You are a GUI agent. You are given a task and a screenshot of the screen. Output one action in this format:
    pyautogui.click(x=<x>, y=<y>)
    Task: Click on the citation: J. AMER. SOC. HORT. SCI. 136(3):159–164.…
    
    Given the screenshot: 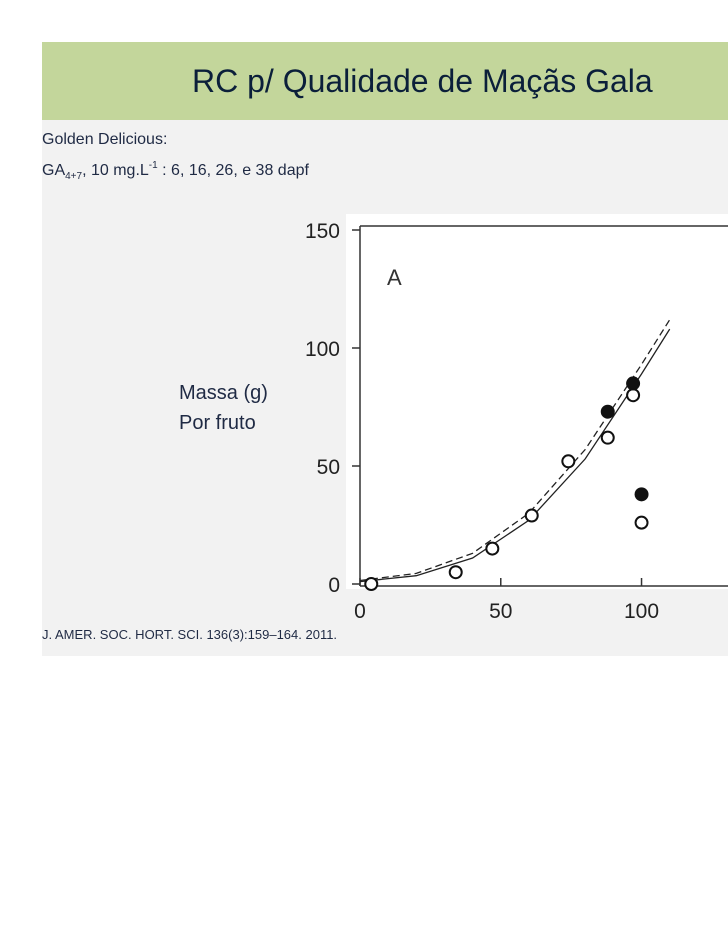 What is the action you would take?
    pyautogui.click(x=190, y=634)
    